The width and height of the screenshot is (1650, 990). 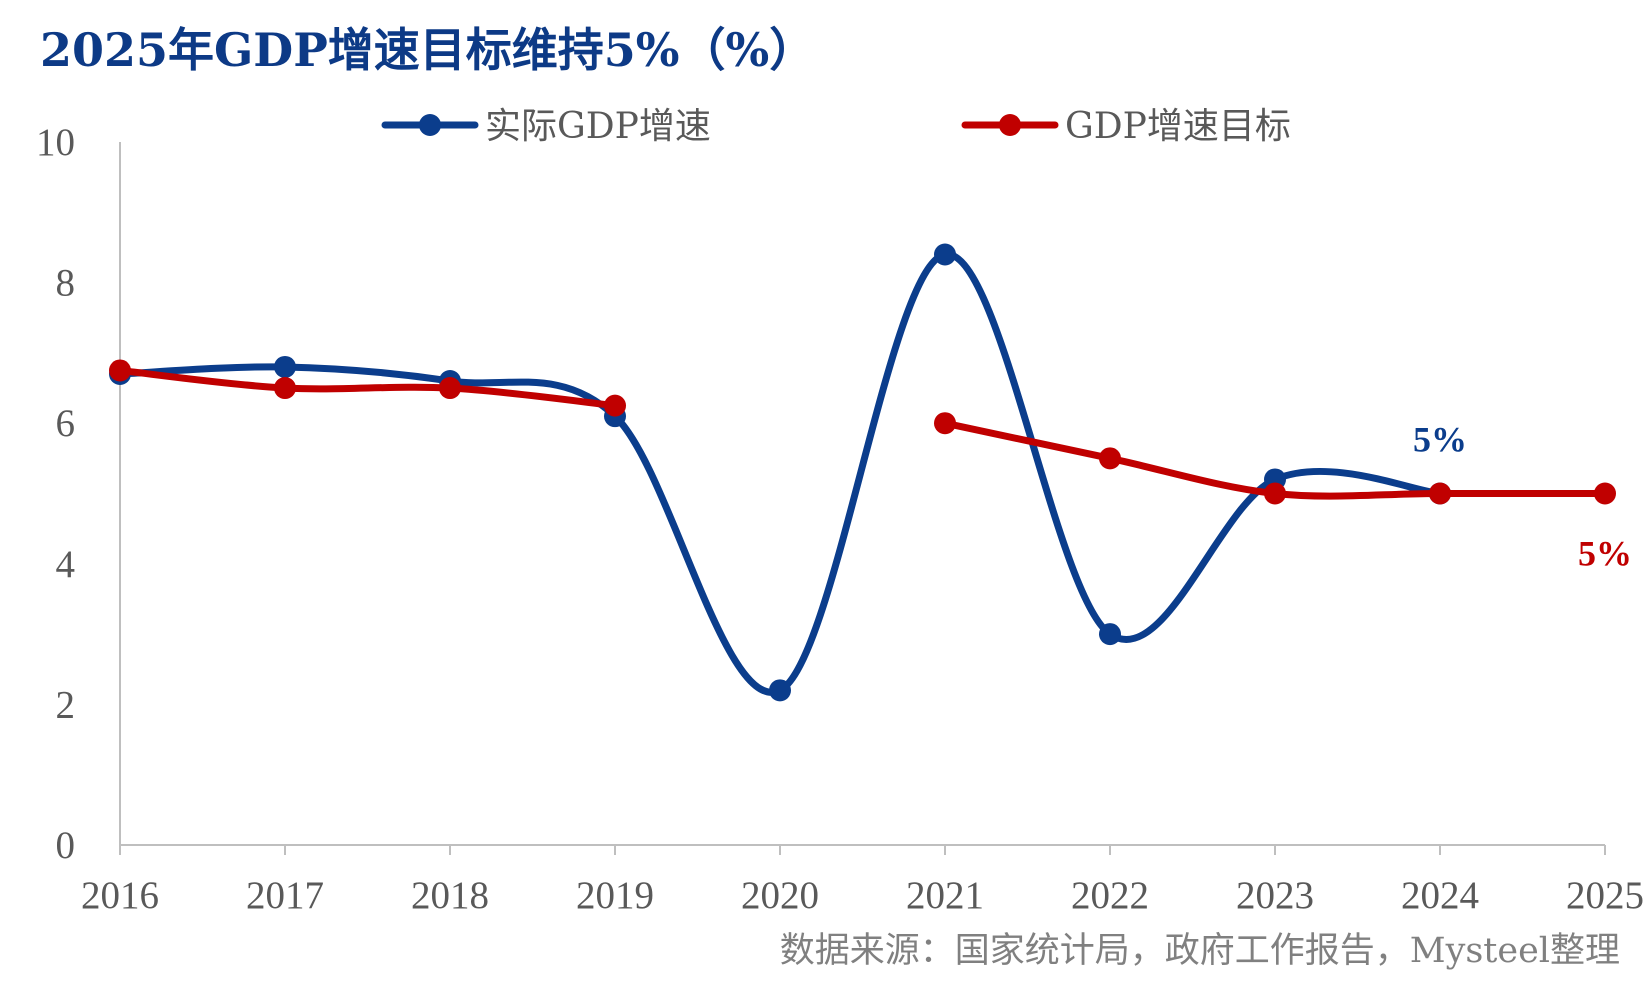 I want to click on series-line, so click(x=367, y=388).